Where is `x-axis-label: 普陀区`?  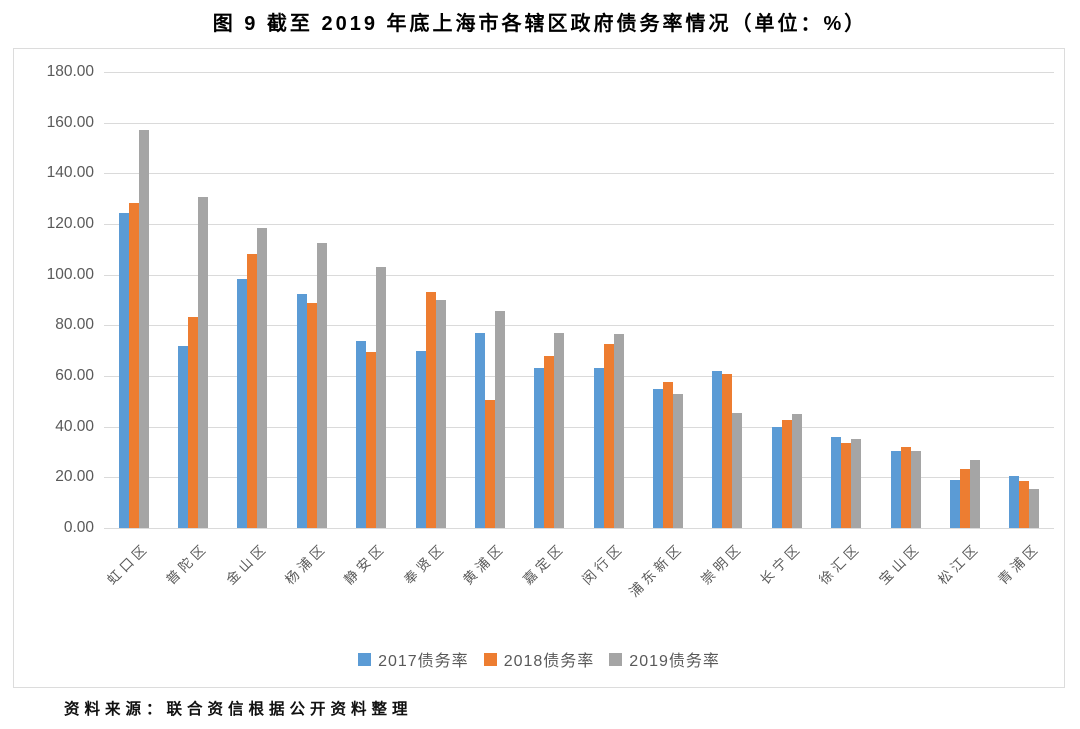 x-axis-label: 普陀区 is located at coordinates (187, 563).